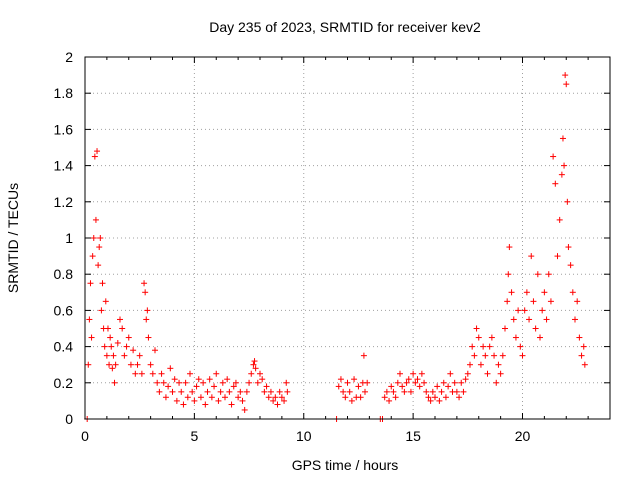 The width and height of the screenshot is (640, 480). Describe the element at coordinates (85, 436) in the screenshot. I see `x-tick-label: 0` at that location.